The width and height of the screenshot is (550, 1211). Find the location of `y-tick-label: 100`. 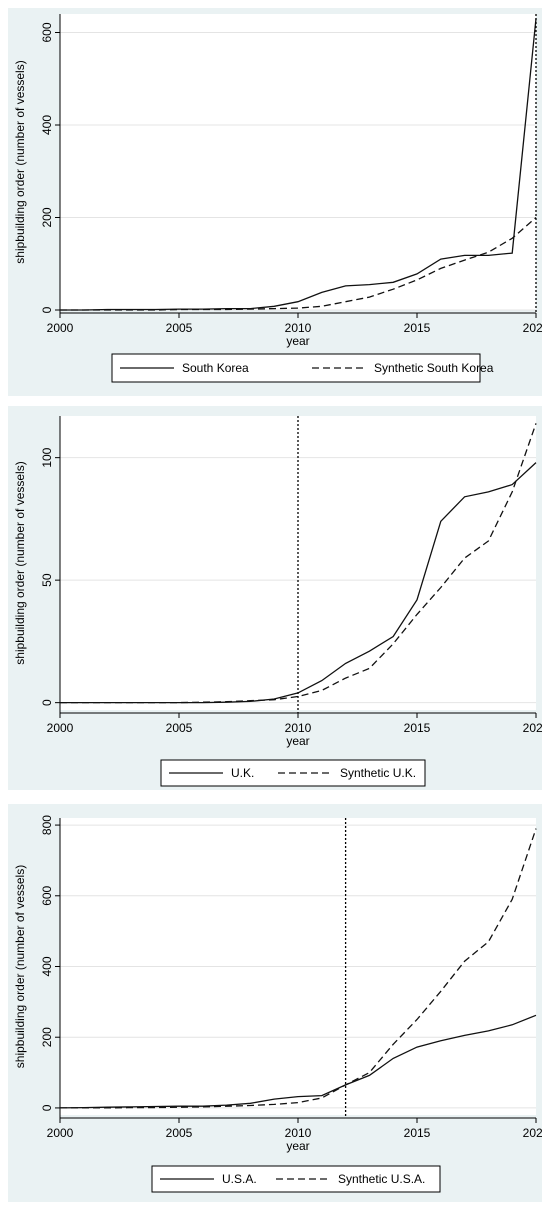

y-tick-label: 100 is located at coordinates (47, 457).